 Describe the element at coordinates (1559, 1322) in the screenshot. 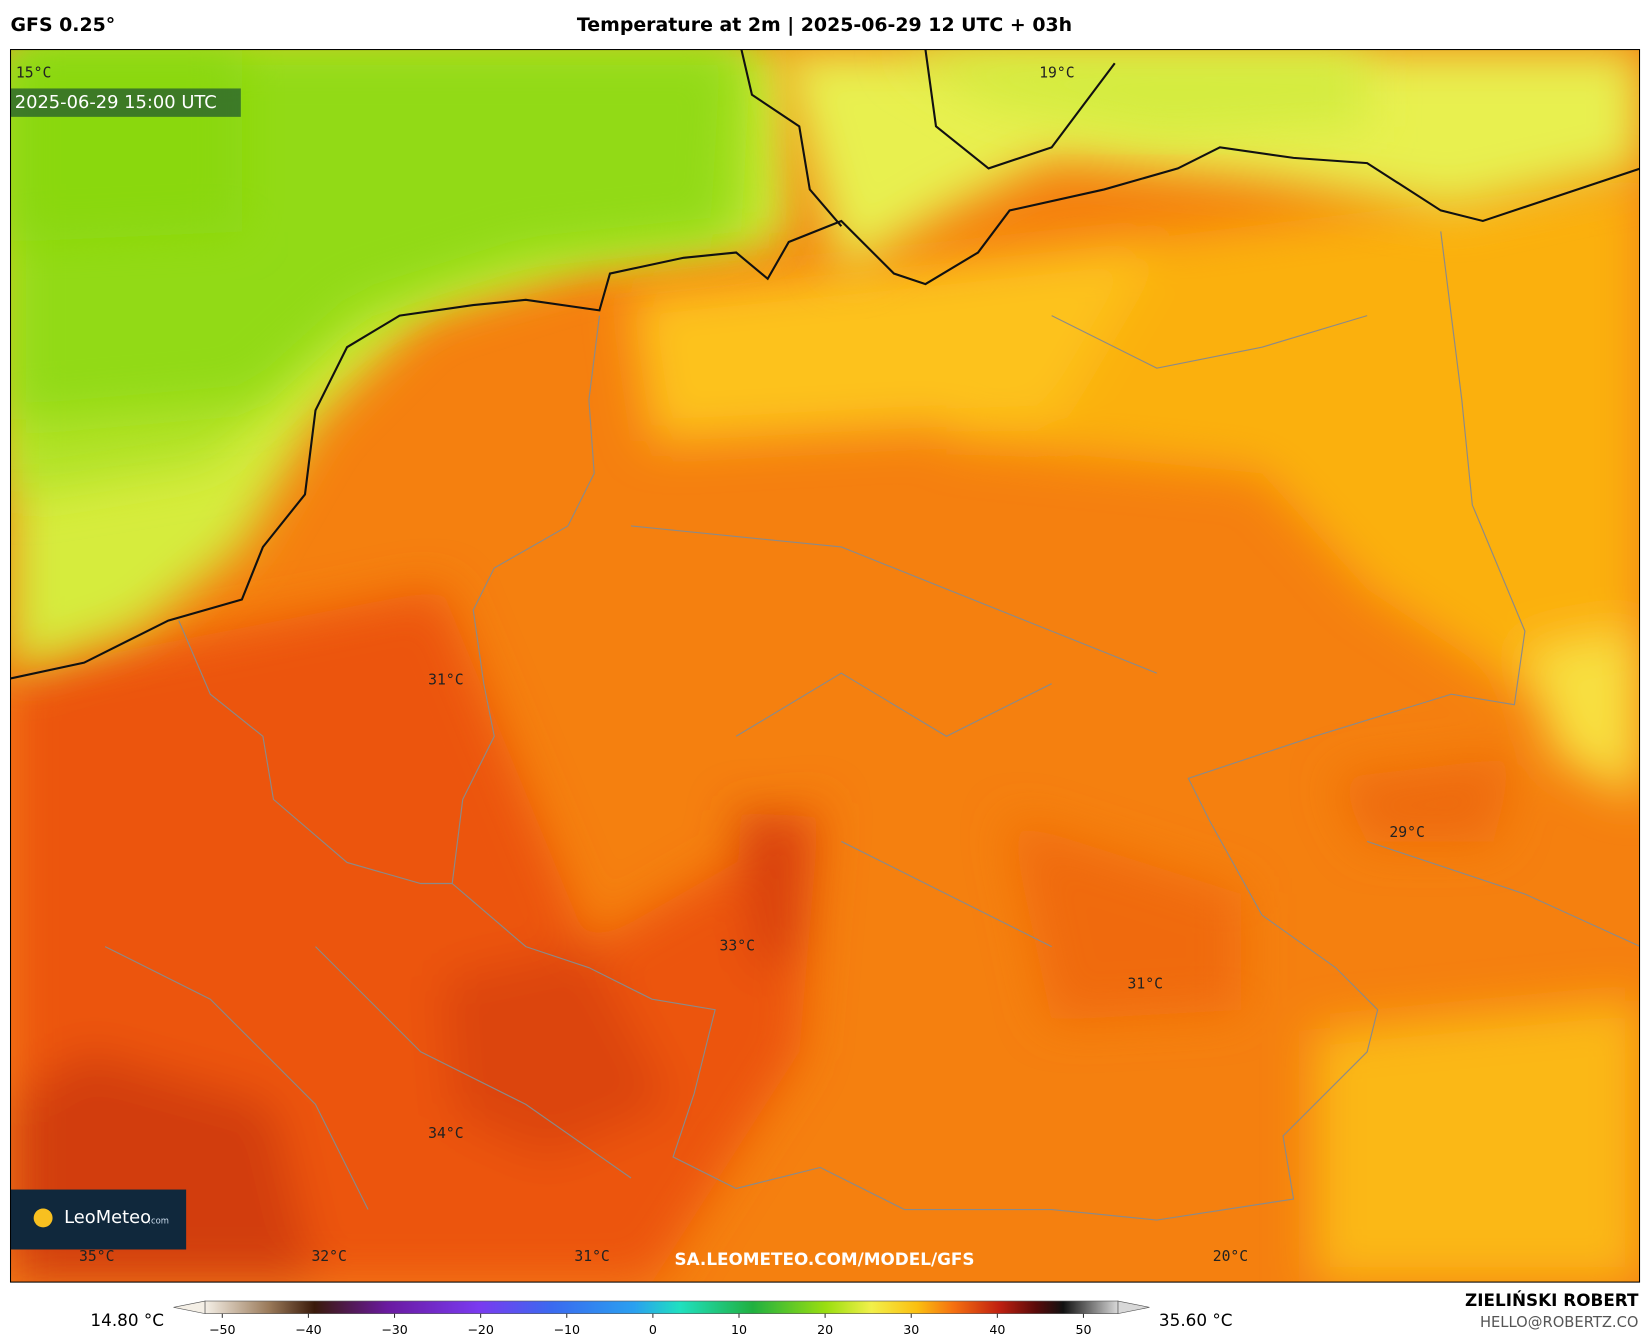

I see `credit-email: HELLO@ROBERTZ.CO` at that location.